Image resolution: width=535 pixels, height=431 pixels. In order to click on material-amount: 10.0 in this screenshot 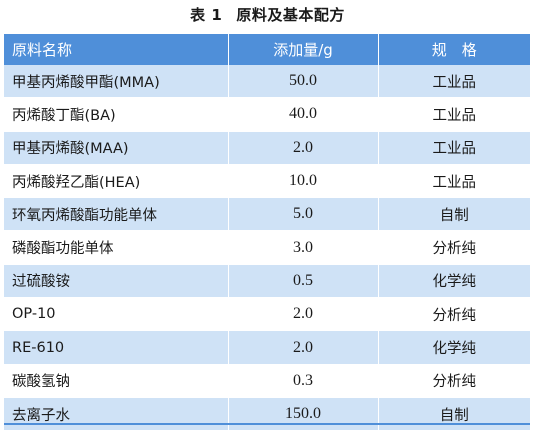, I will do `click(303, 181)`.